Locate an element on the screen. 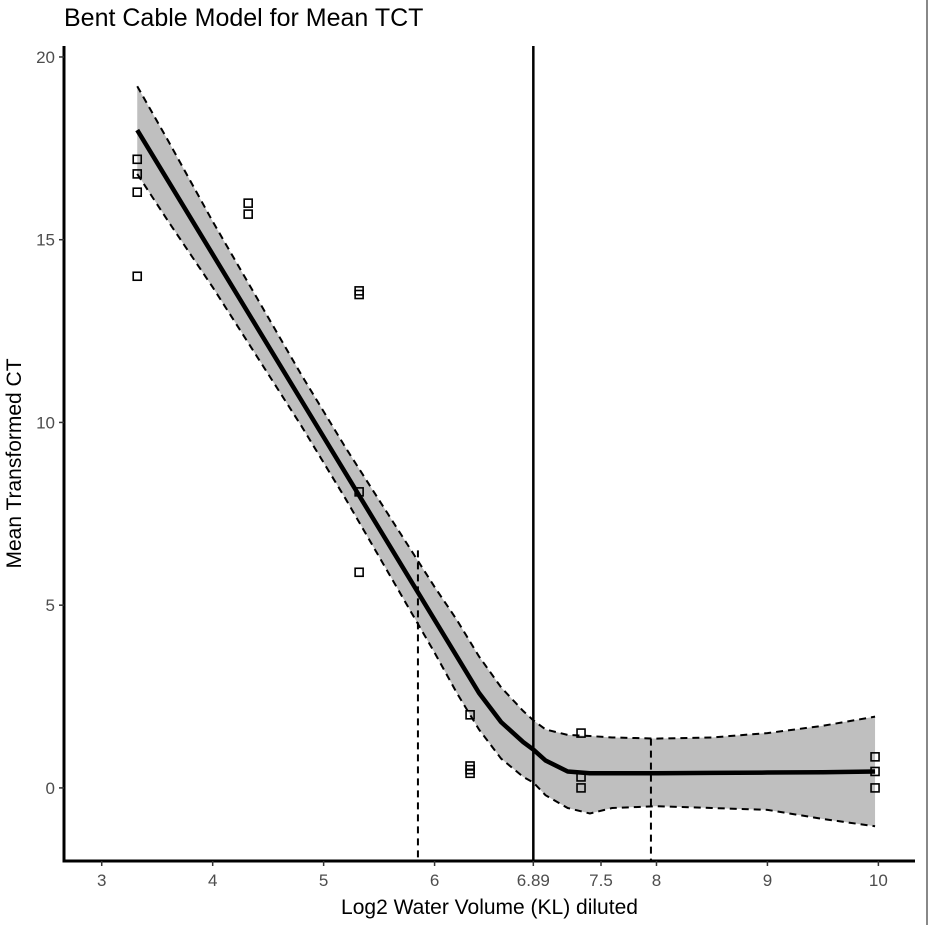 Image resolution: width=928 pixels, height=925 pixels. x-tick-label: 9 is located at coordinates (767, 880).